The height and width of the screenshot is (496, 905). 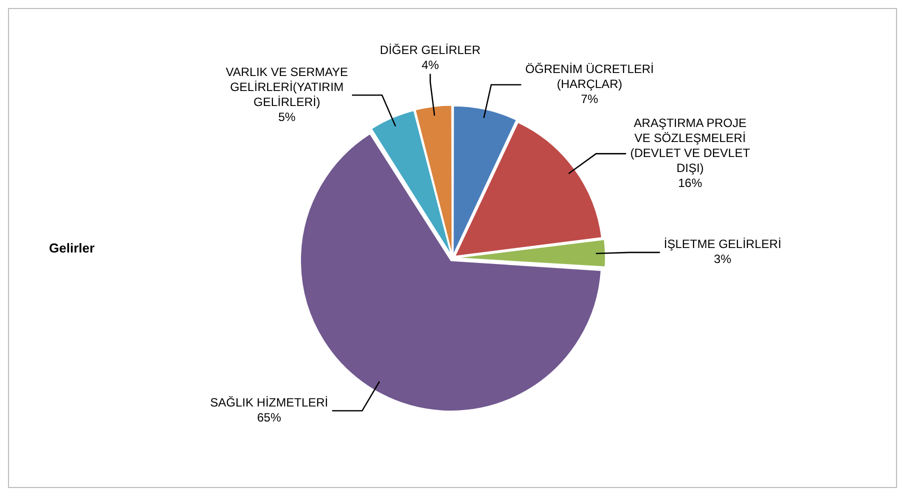 I want to click on data-label: 4%, so click(x=431, y=65).